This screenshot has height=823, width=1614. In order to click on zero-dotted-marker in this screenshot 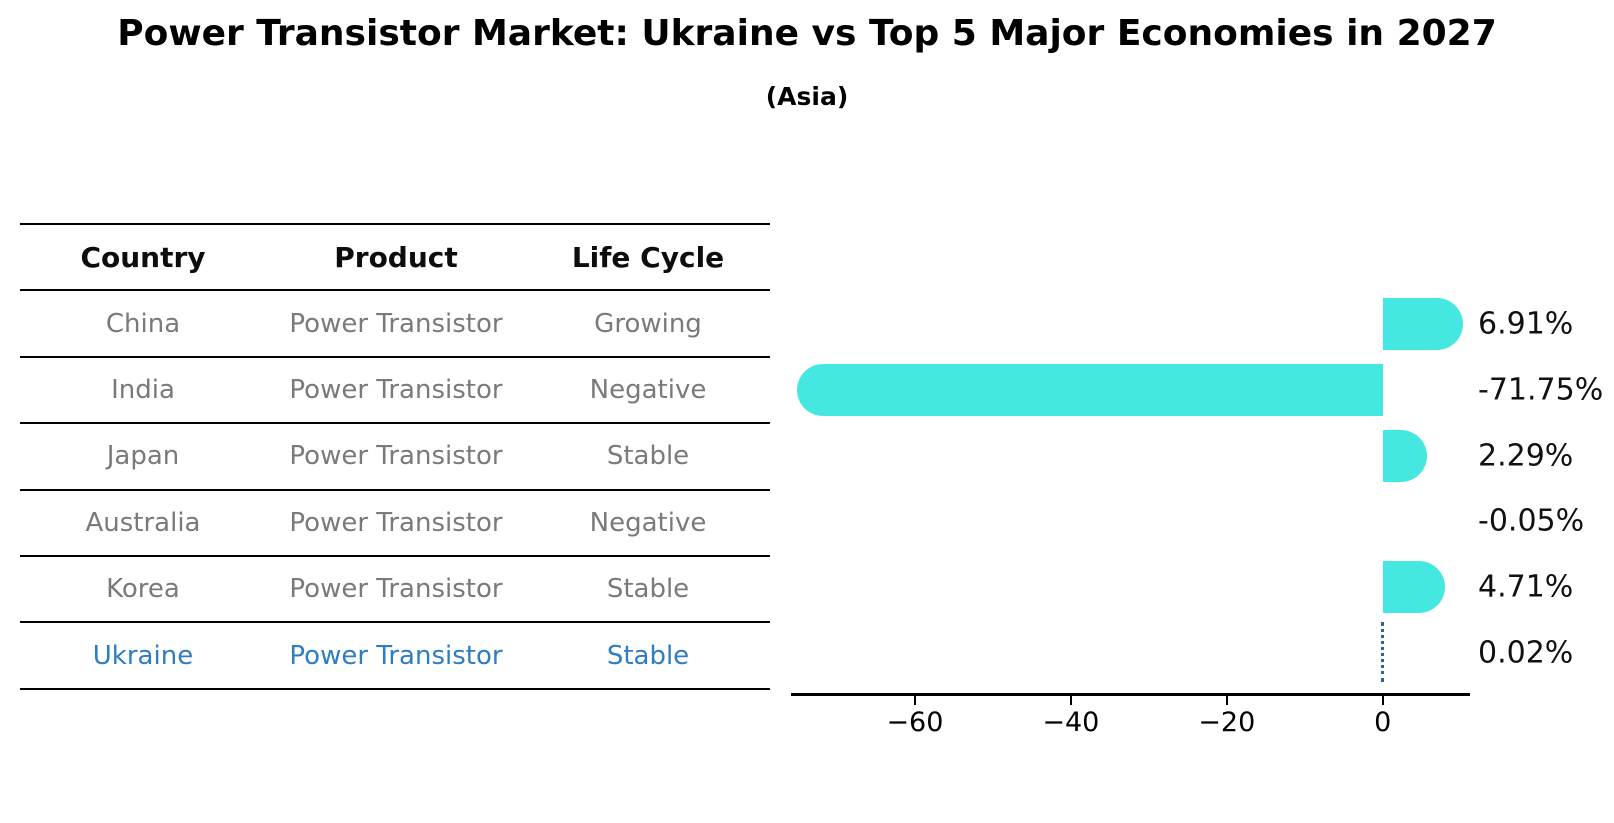, I will do `click(1383, 652)`.